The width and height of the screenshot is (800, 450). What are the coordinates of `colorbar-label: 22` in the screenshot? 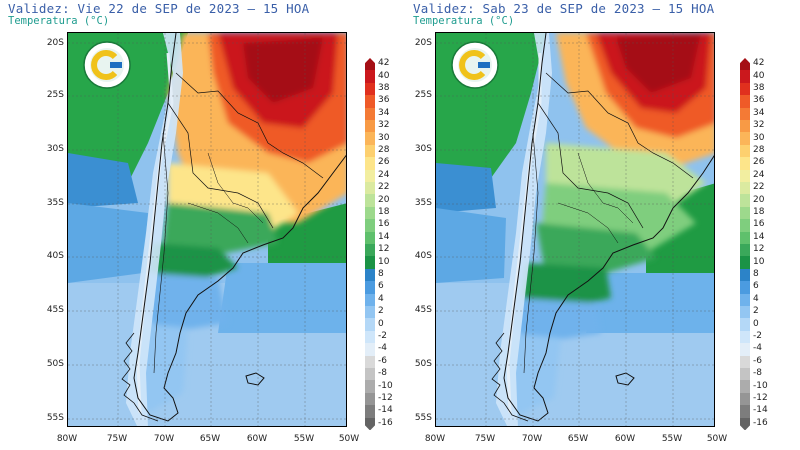 It's located at (384, 187).